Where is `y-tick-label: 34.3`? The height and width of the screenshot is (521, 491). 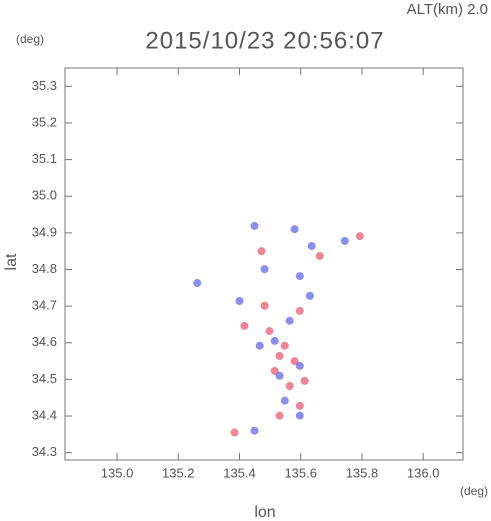
y-tick-label: 34.3 is located at coordinates (44, 451).